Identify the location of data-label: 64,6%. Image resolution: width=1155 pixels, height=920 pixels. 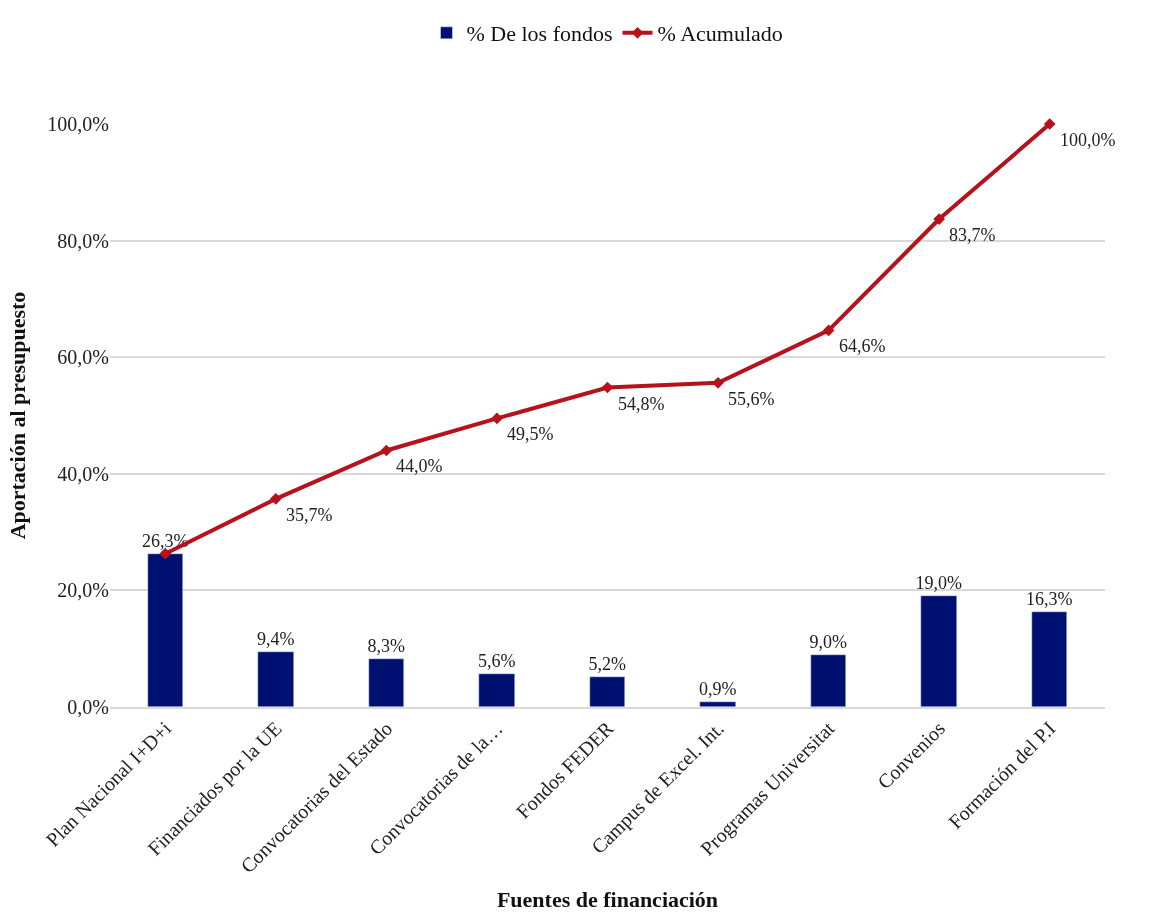
(862, 346).